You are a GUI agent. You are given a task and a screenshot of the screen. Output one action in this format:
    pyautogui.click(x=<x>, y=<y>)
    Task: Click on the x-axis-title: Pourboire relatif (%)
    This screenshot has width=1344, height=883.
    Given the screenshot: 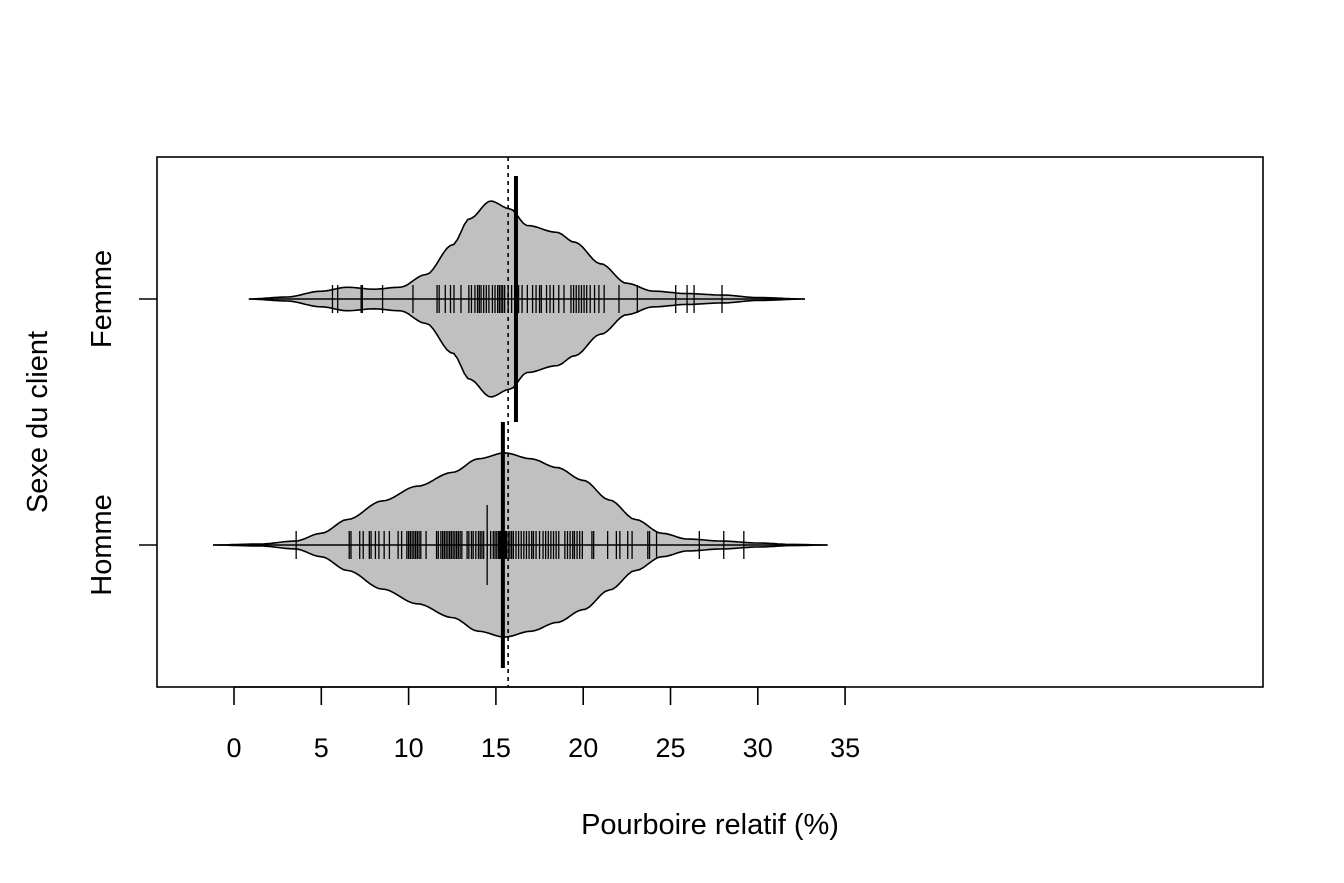 What is the action you would take?
    pyautogui.click(x=710, y=825)
    